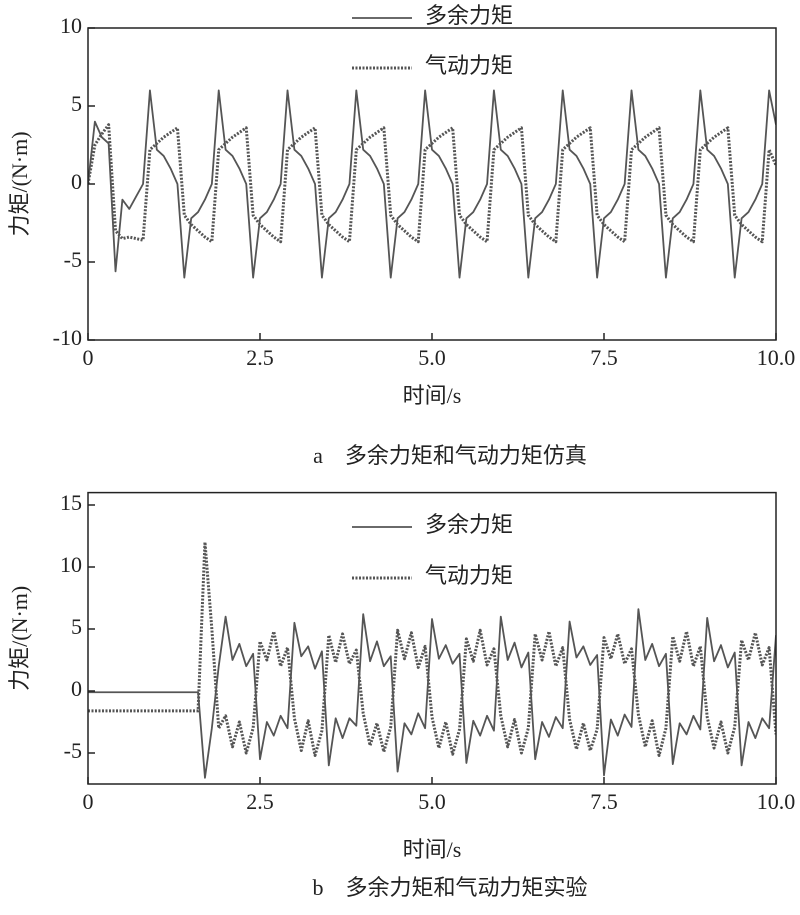  What do you see at coordinates (450, 455) in the screenshot?
I see `caption: a 多余力矩和气动力矩仿真` at bounding box center [450, 455].